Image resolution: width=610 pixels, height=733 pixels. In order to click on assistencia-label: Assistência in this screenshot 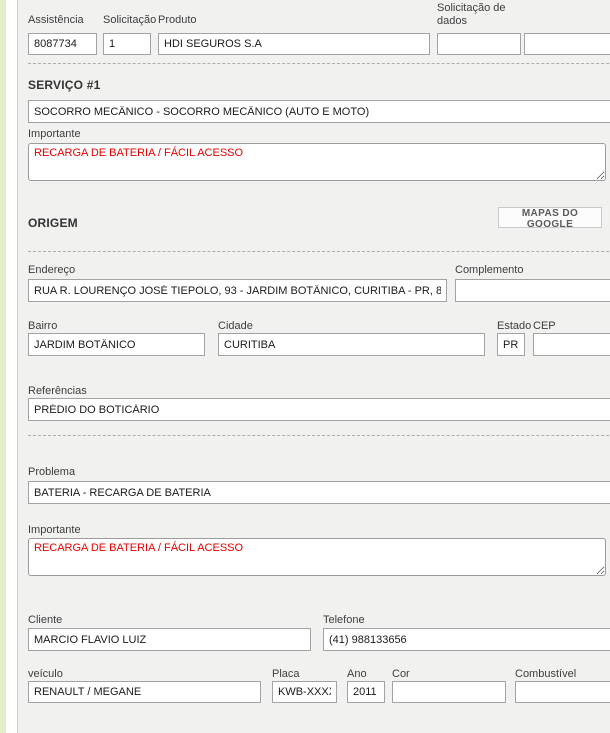, I will do `click(56, 20)`.